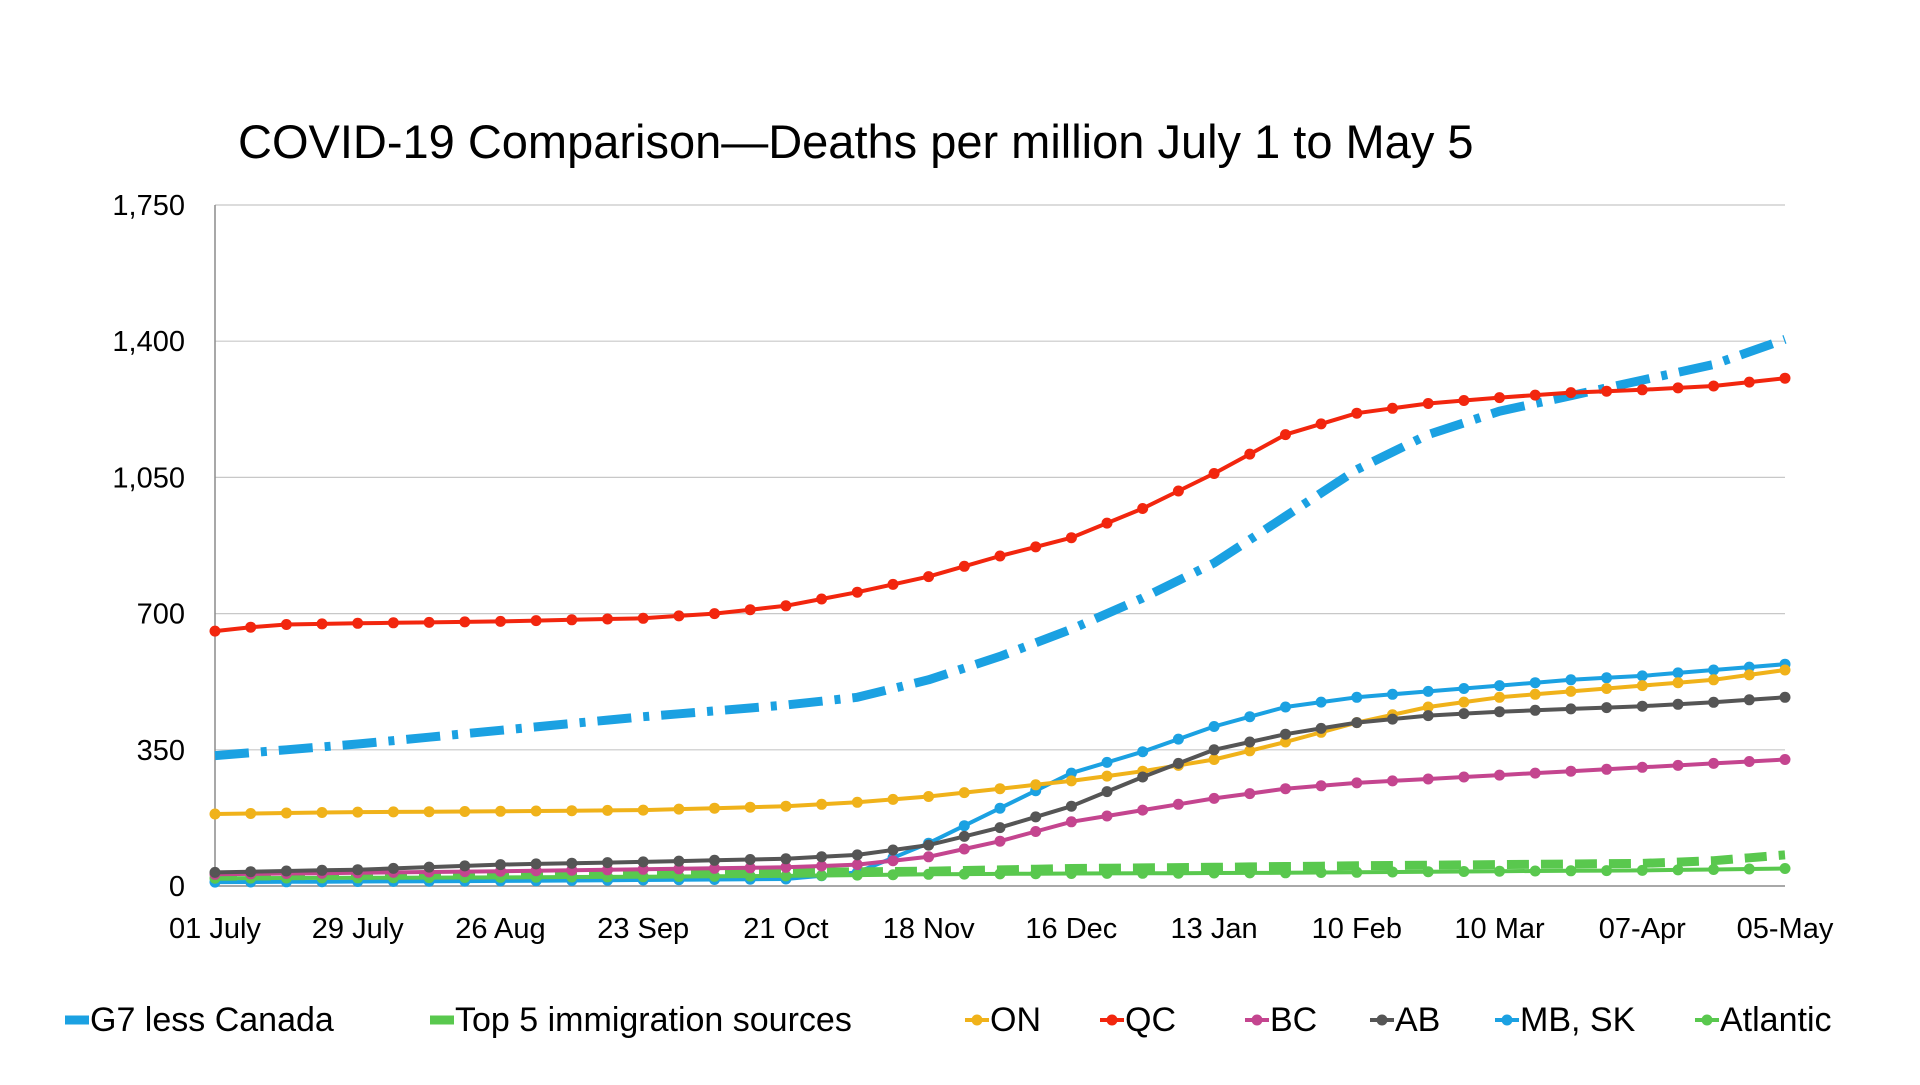 Image resolution: width=1920 pixels, height=1085 pixels. Describe the element at coordinates (1499, 929) in the screenshot. I see `x-tick-label: 10 Mar` at that location.